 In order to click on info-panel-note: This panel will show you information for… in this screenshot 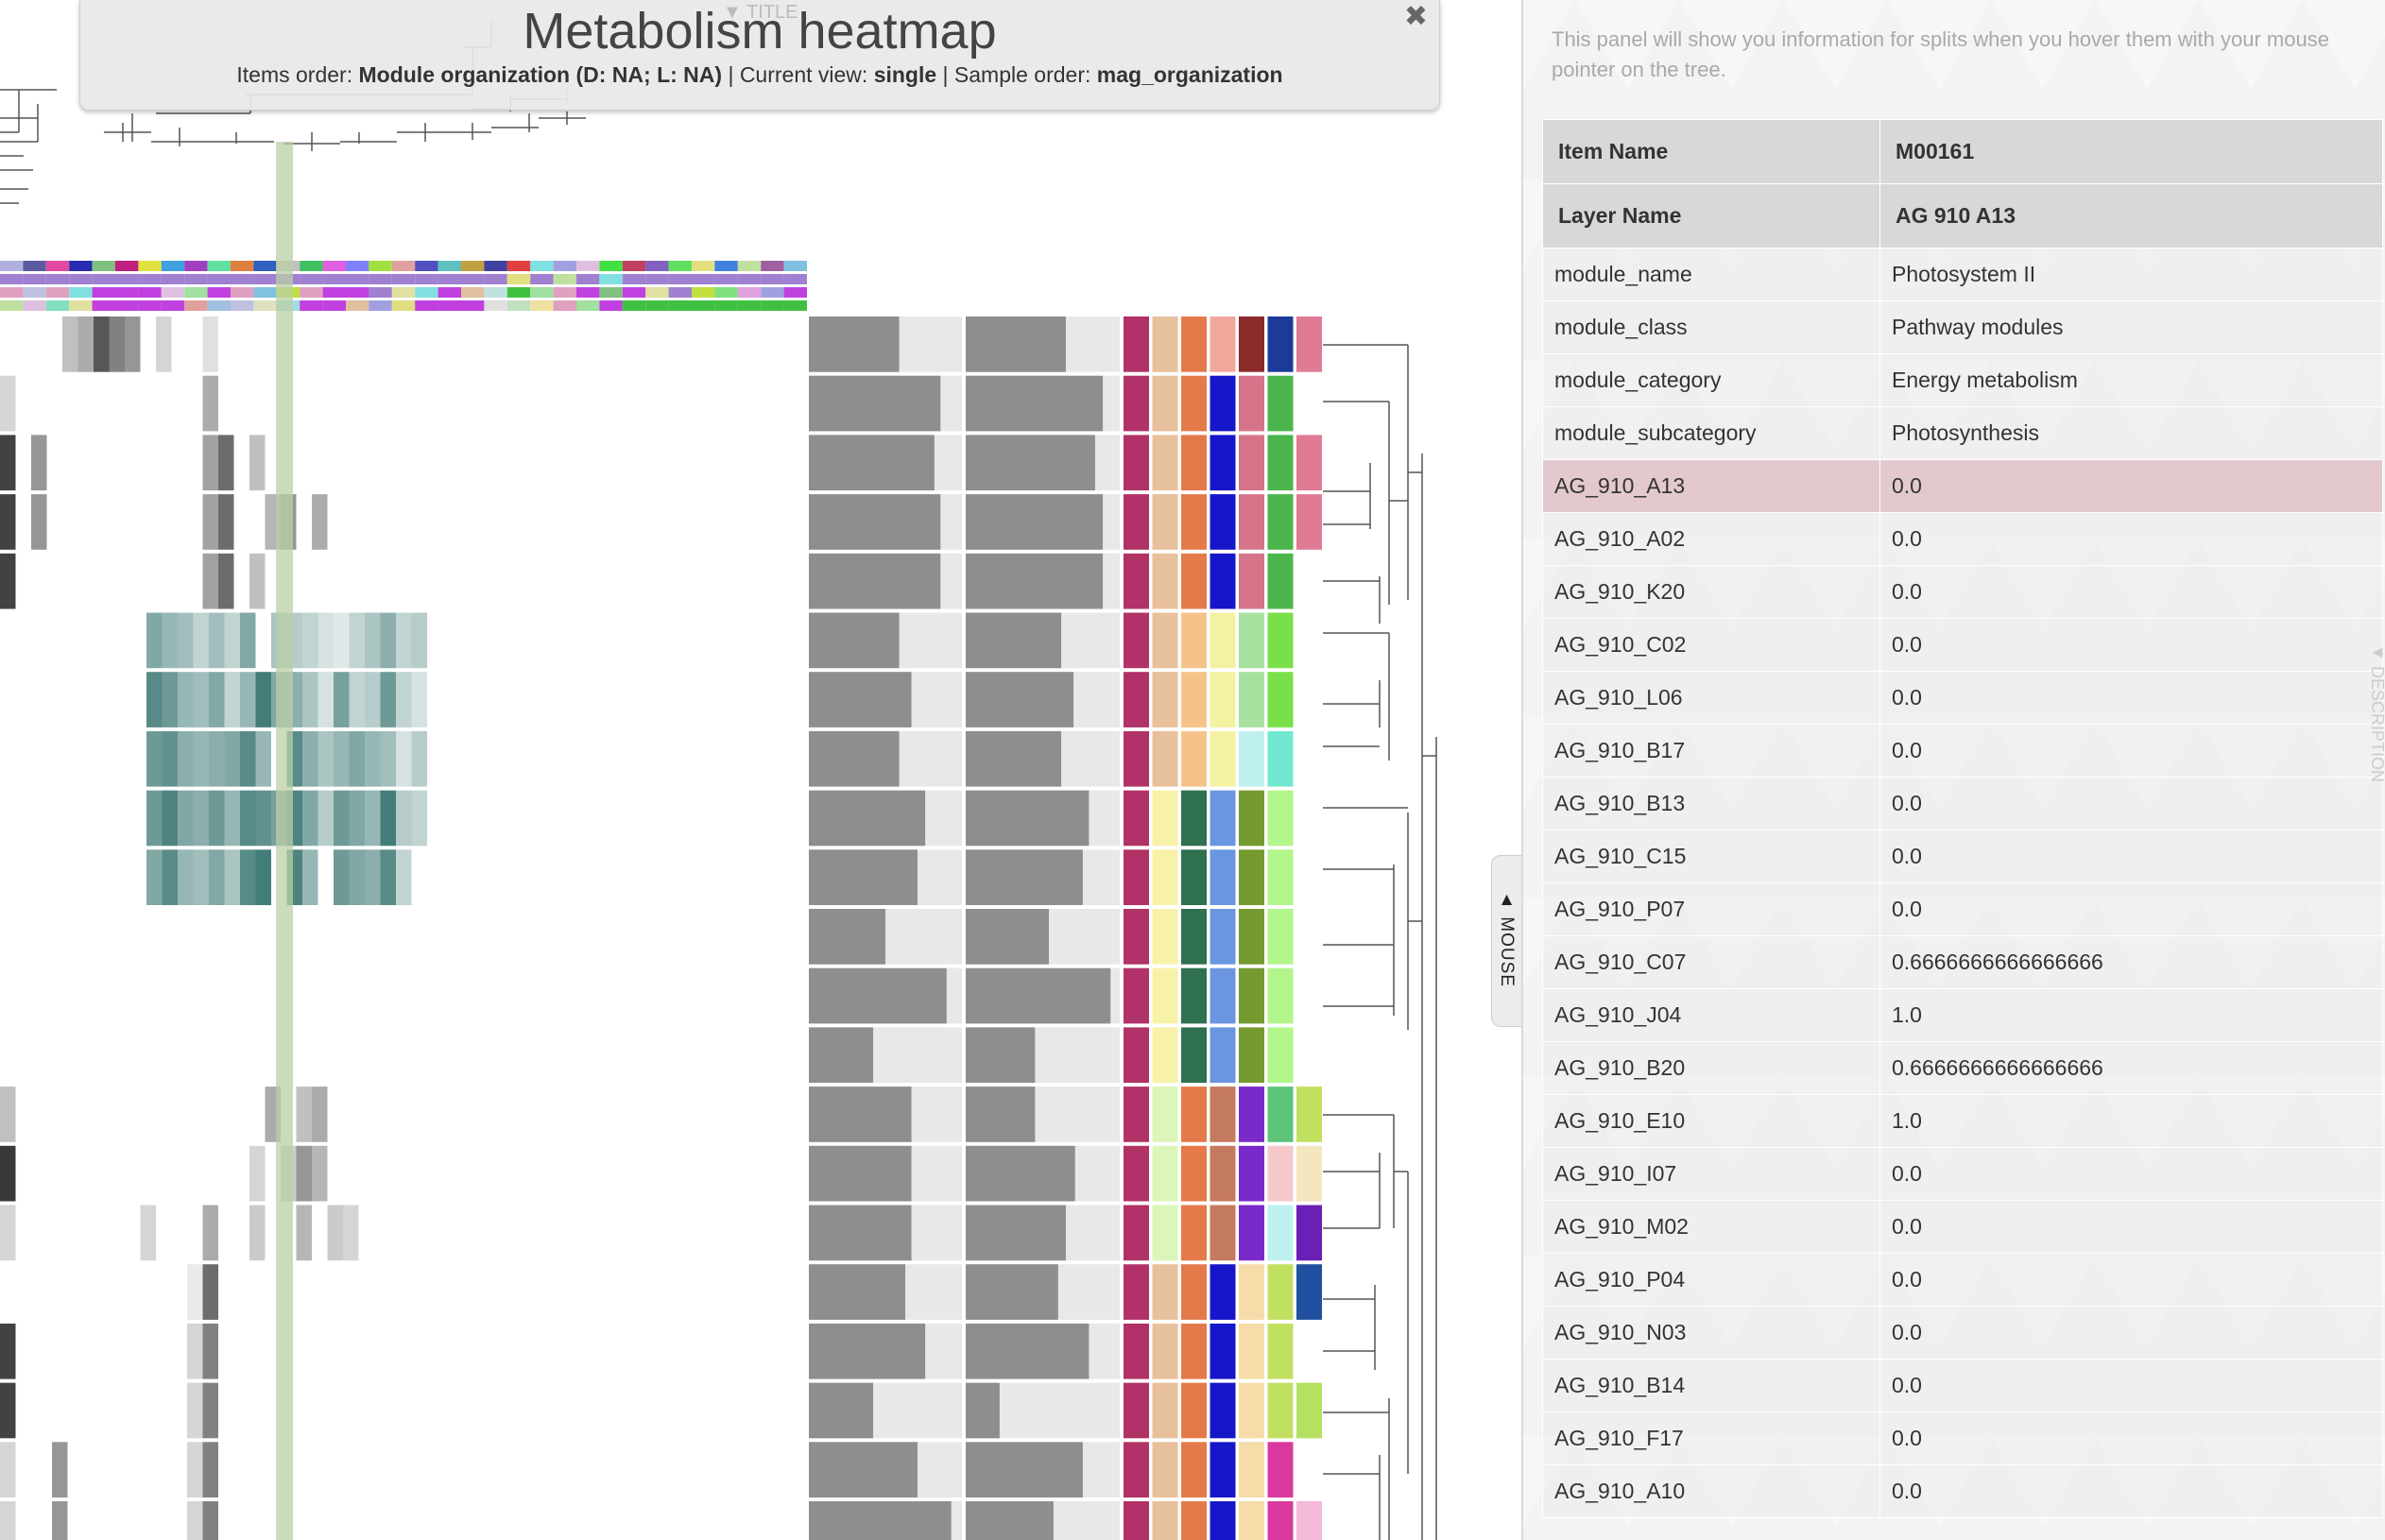, I will do `click(1940, 54)`.